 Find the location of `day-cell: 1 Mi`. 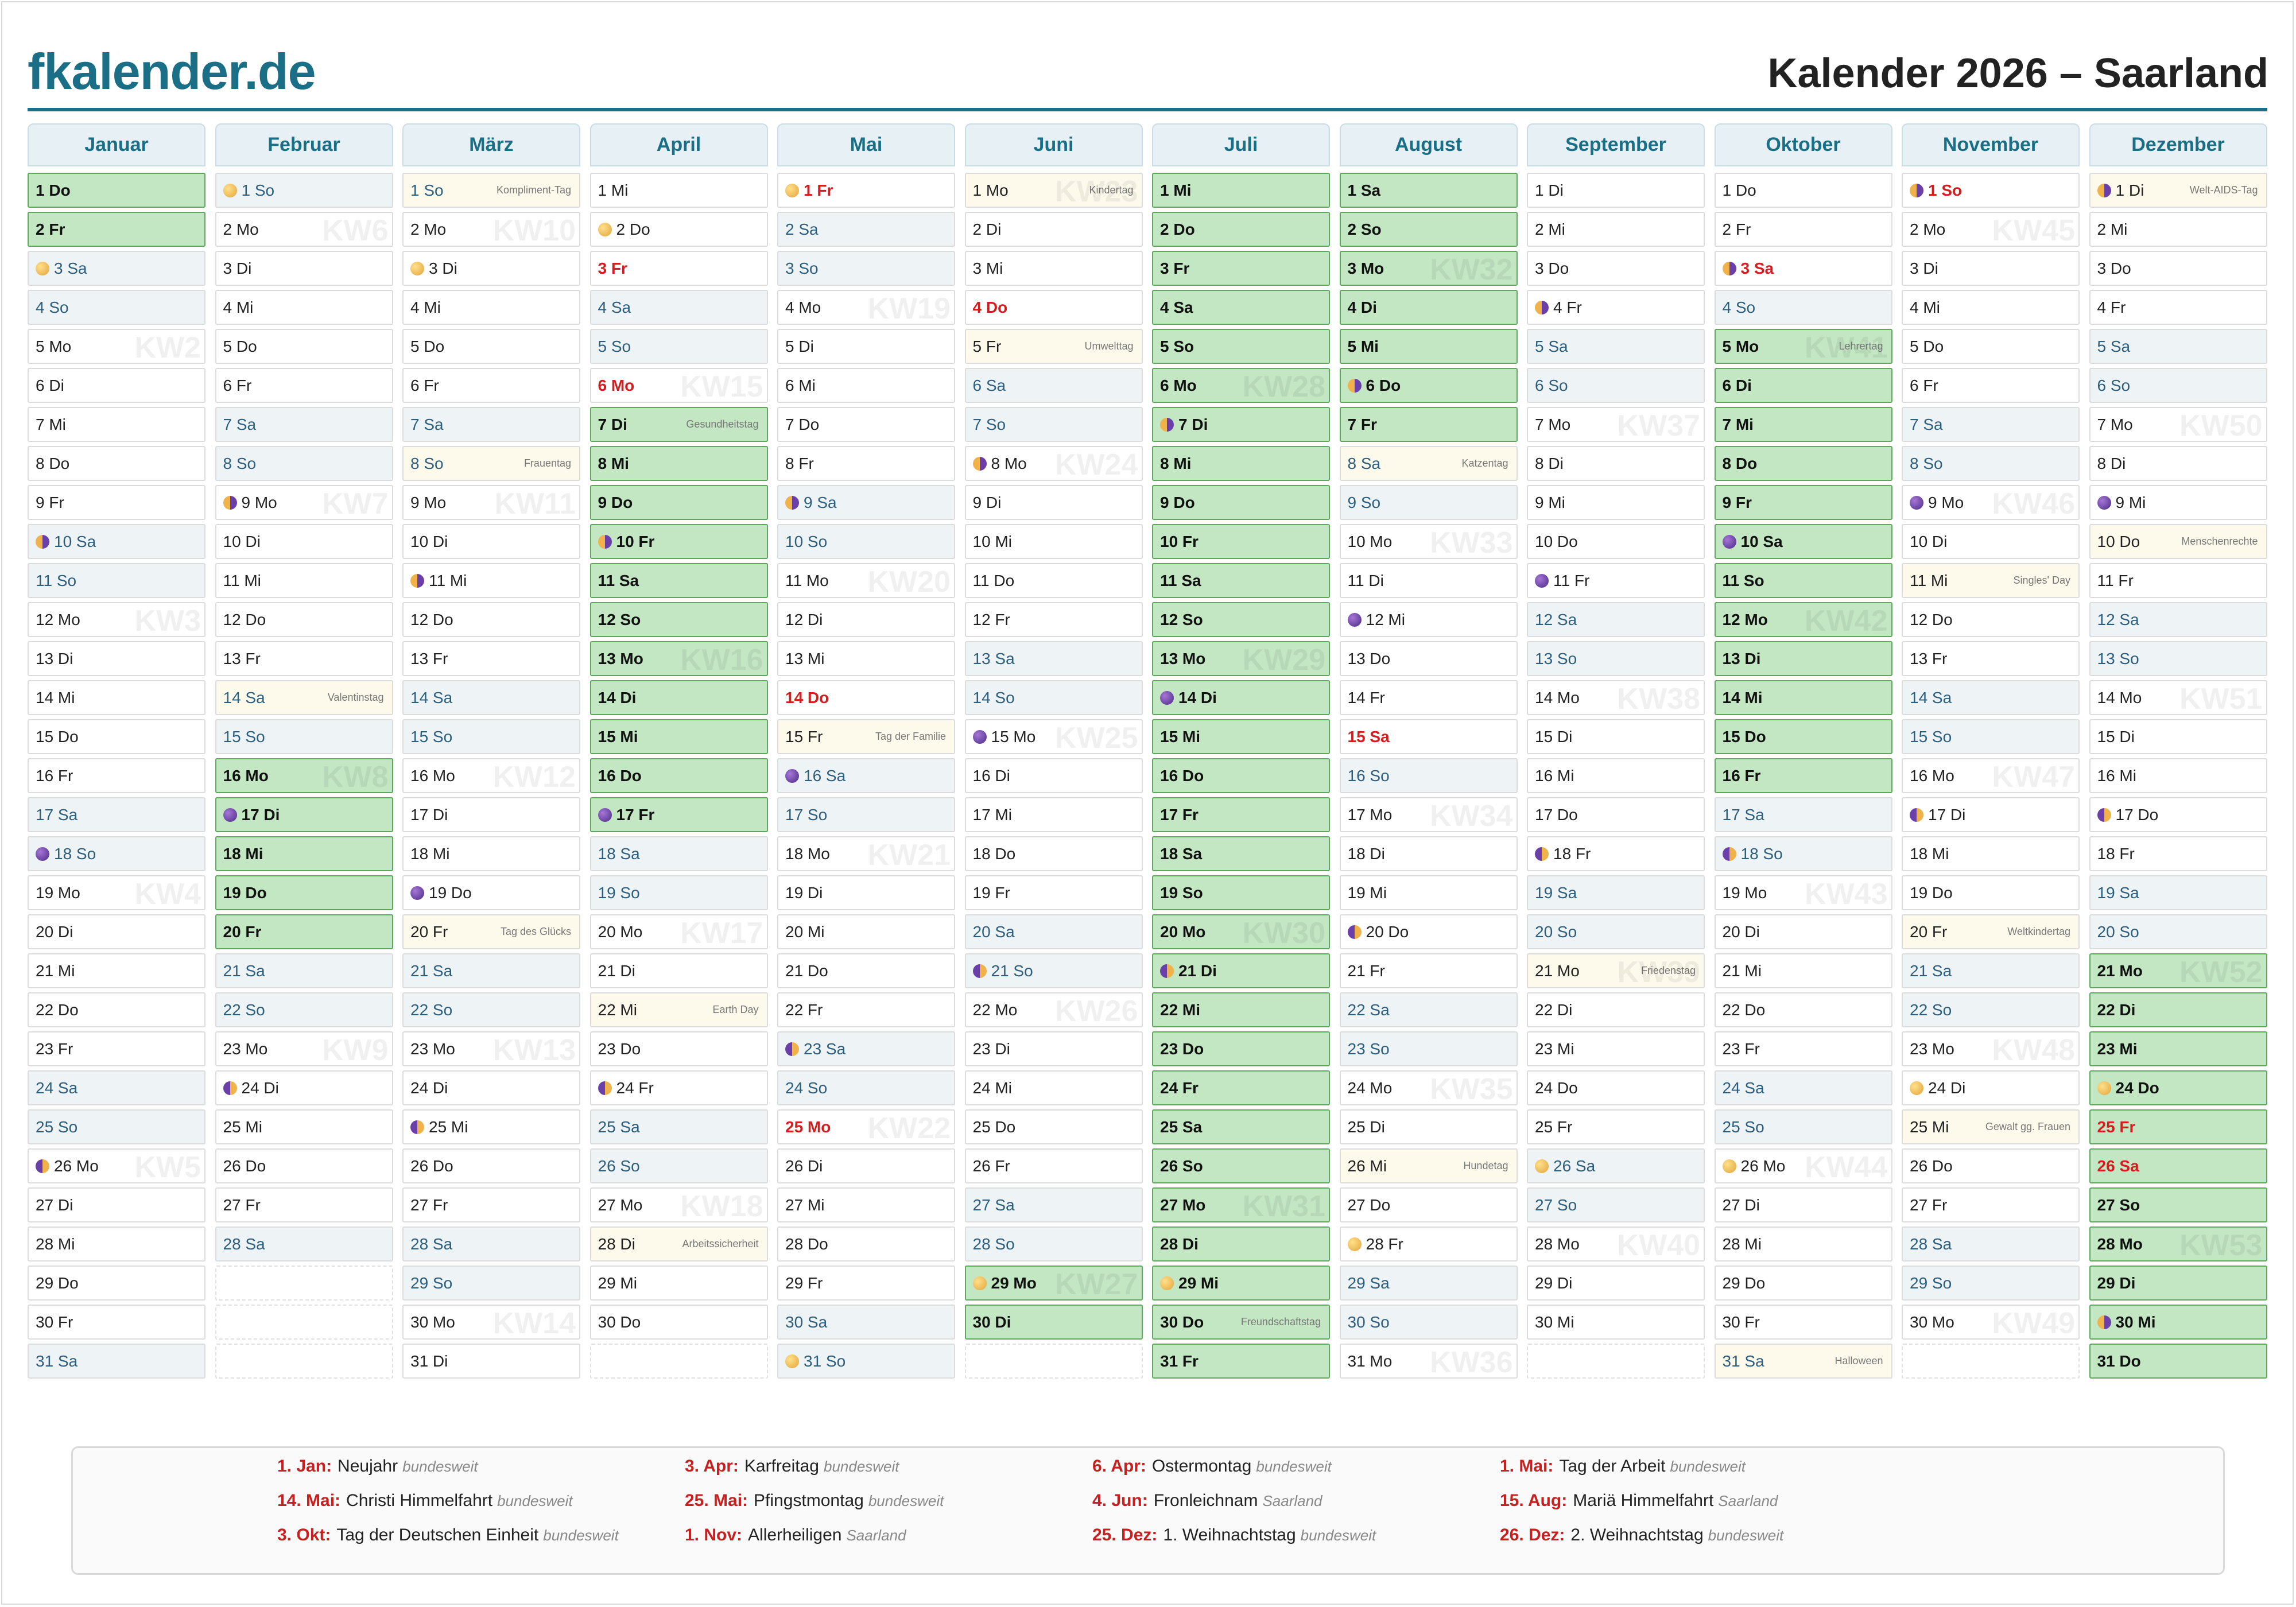

day-cell: 1 Mi is located at coordinates (1241, 191).